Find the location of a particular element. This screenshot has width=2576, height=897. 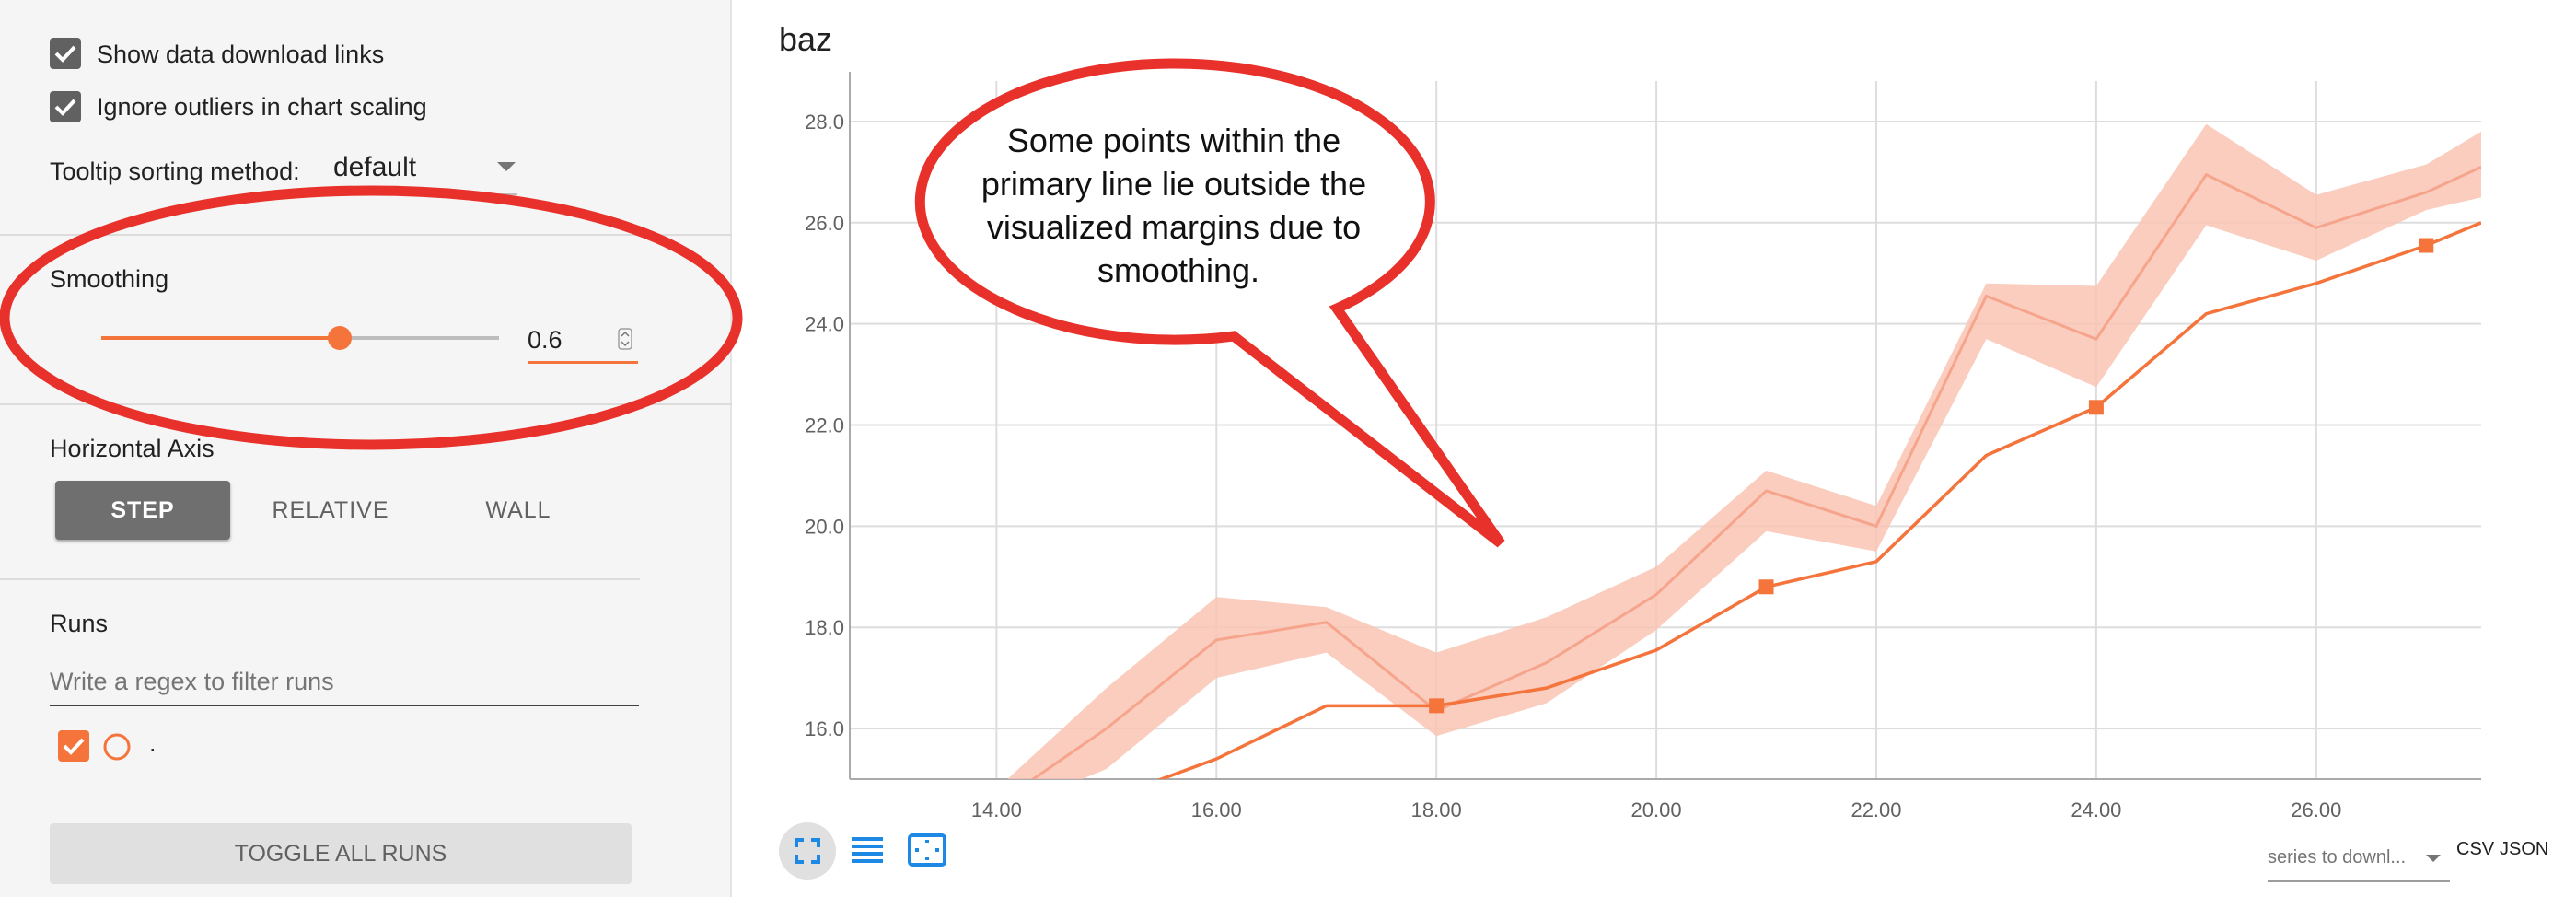

run-checkbox is located at coordinates (73, 746).